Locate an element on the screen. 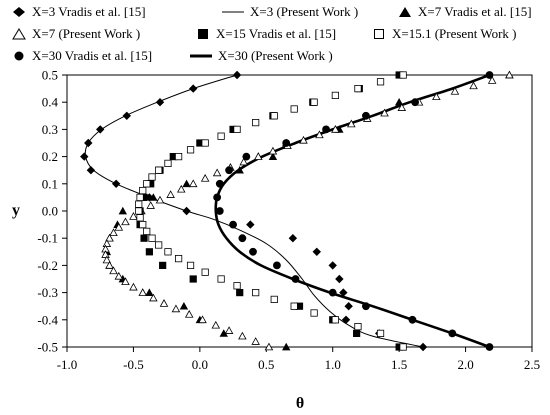 Image resolution: width=550 pixels, height=415 pixels. x-tick-label: -0.5 is located at coordinates (133, 364).